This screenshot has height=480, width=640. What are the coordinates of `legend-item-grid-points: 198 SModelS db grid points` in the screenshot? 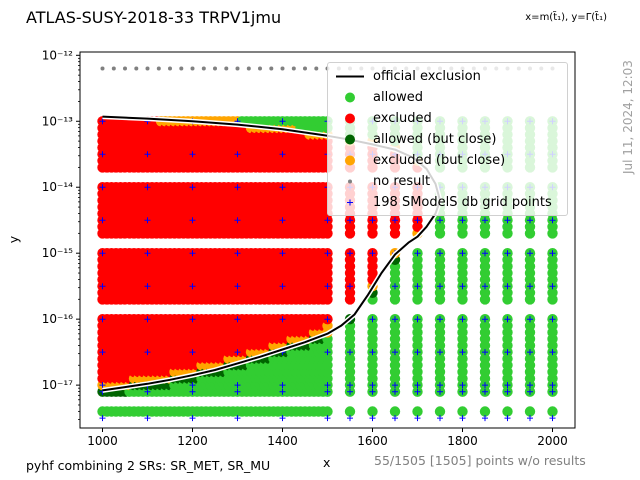 It's located at (447, 202).